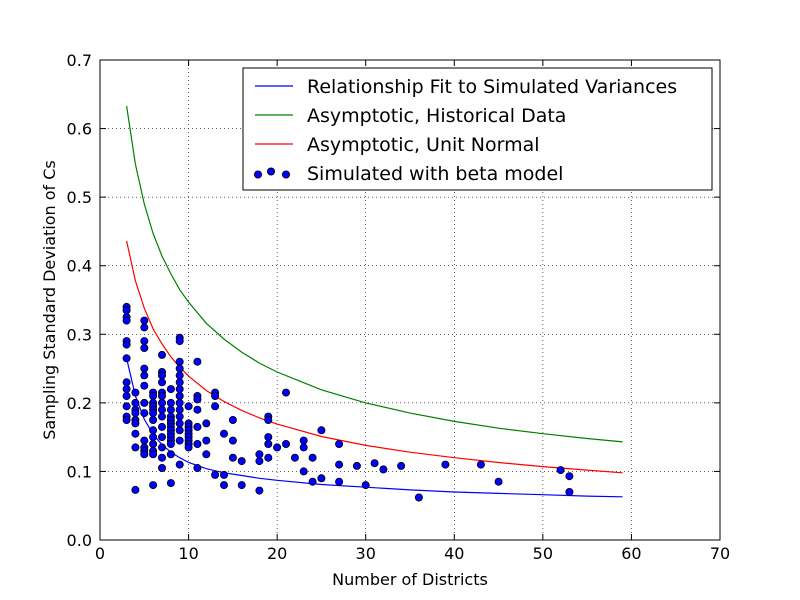  What do you see at coordinates (79, 334) in the screenshot?
I see `y-tick-label: 0.3` at bounding box center [79, 334].